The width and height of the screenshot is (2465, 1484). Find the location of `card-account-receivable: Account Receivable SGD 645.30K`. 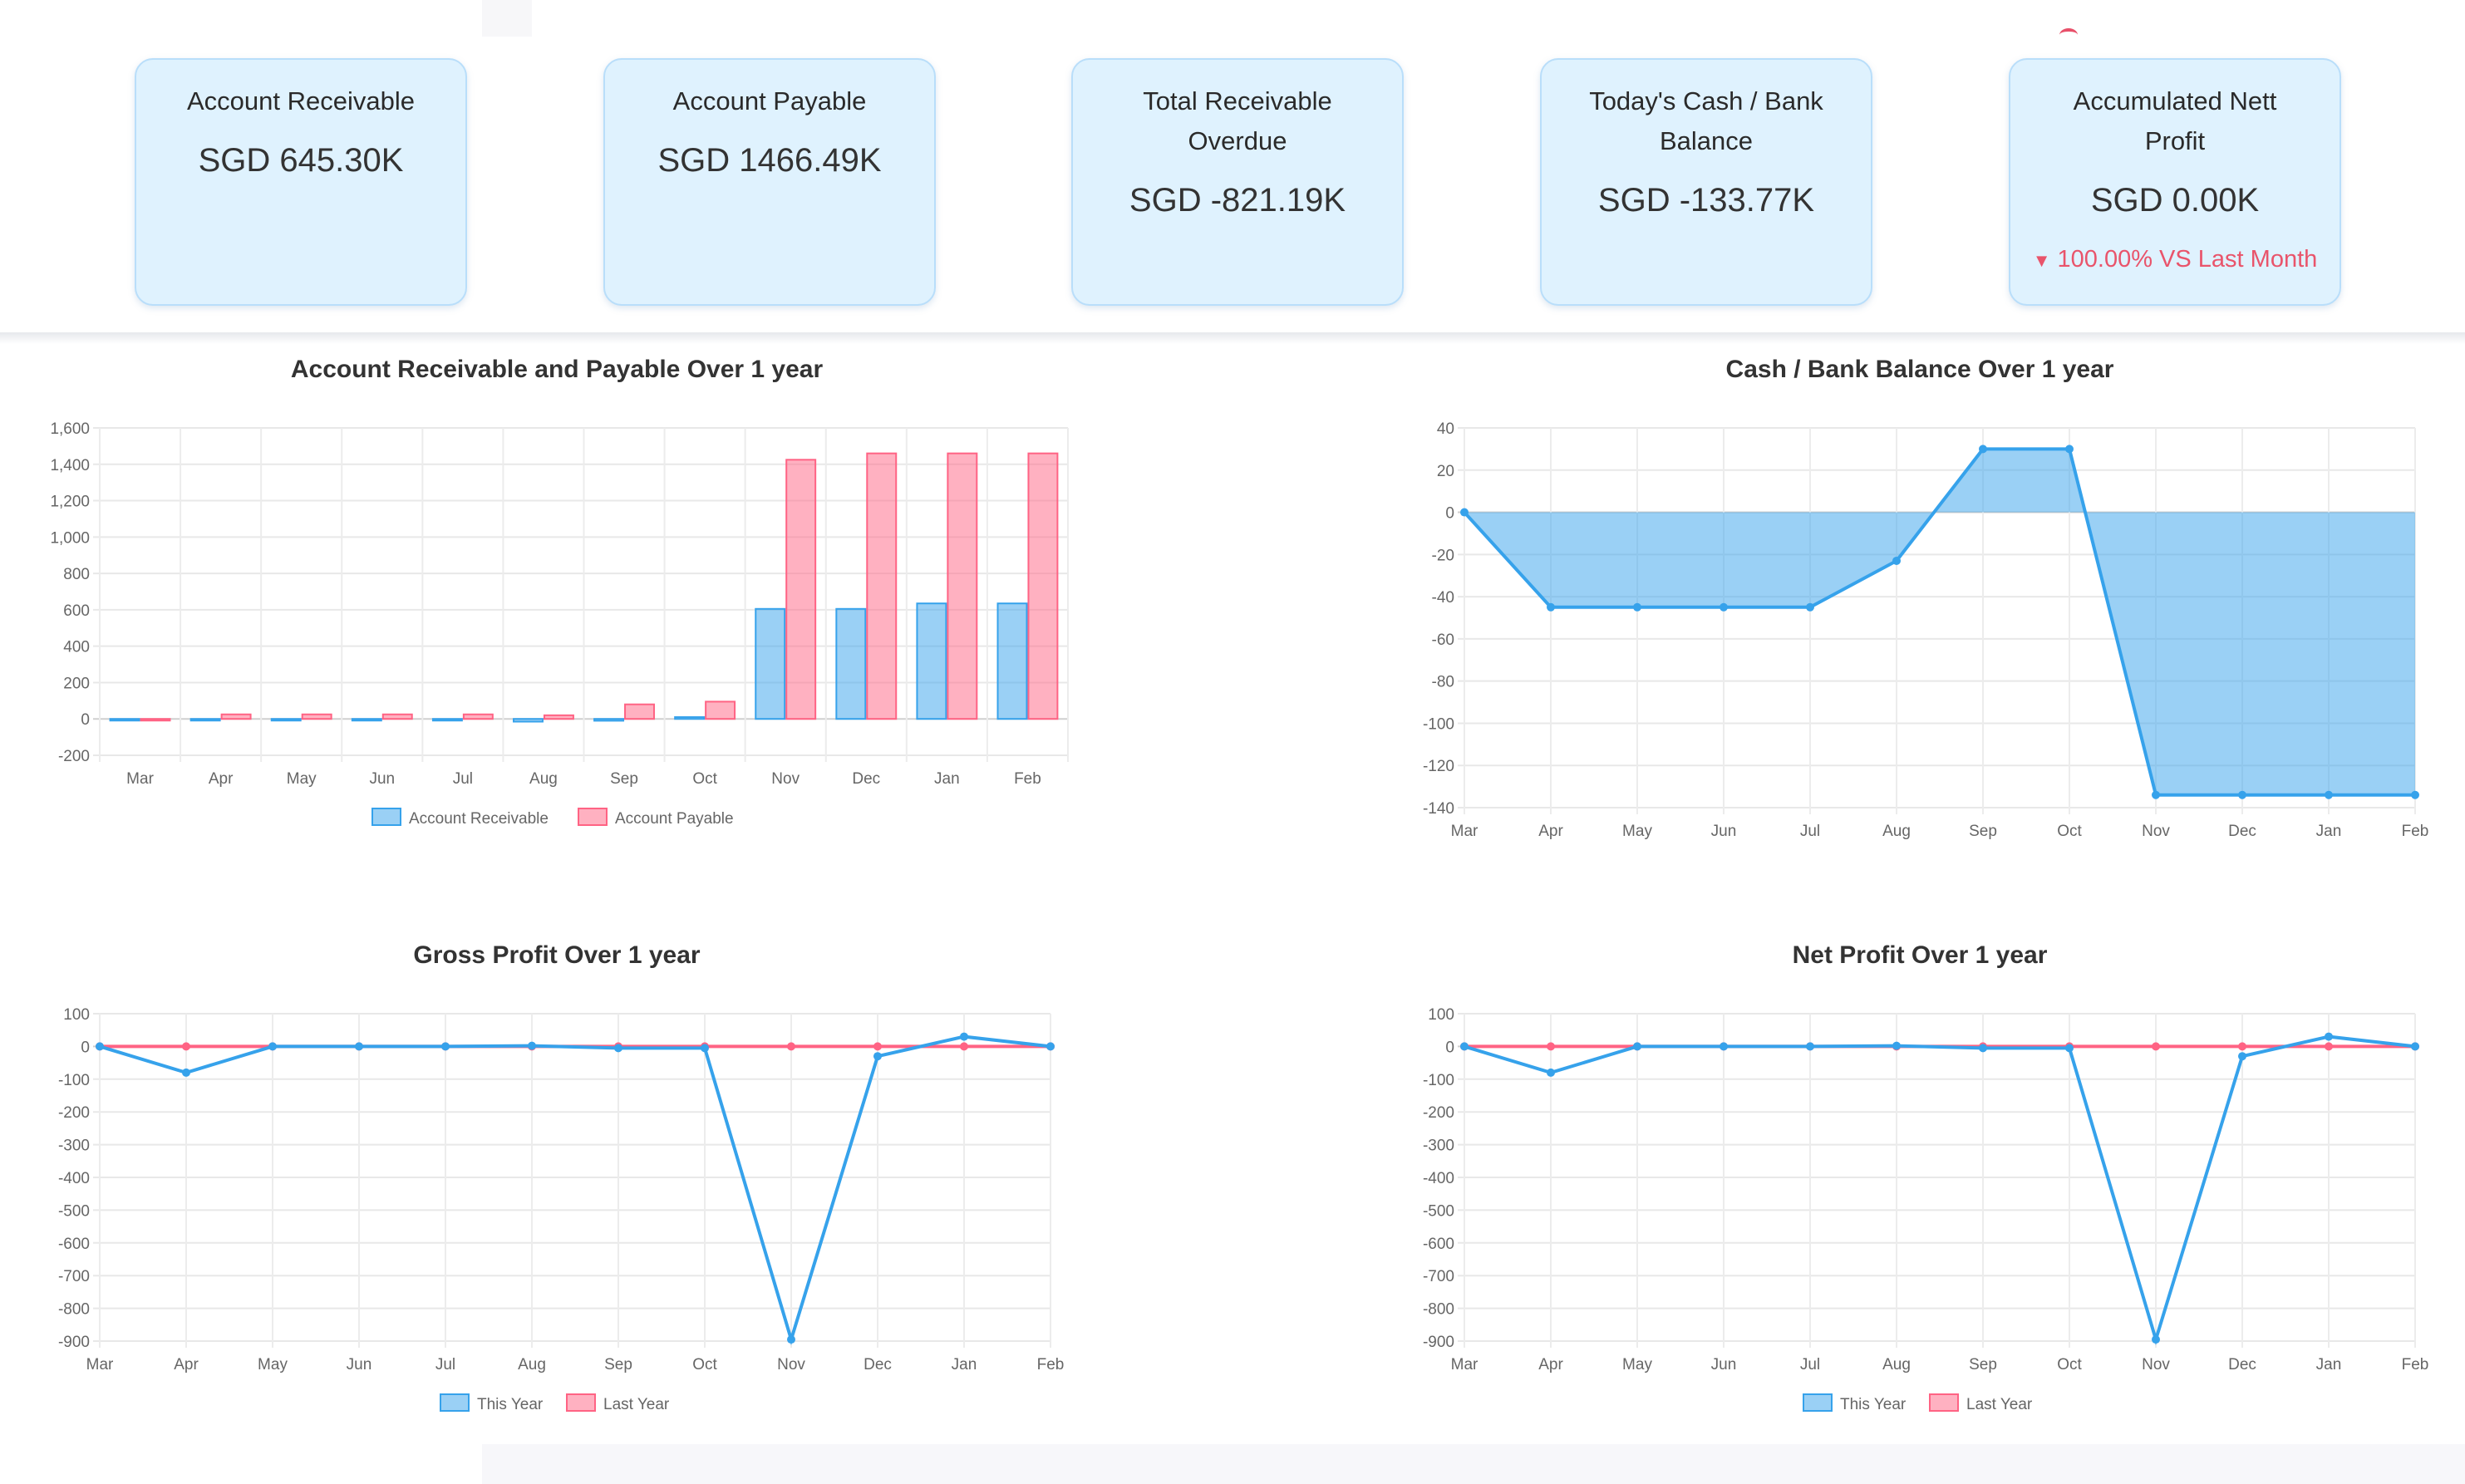

card-account-receivable: Account Receivable SGD 645.30K is located at coordinates (301, 182).